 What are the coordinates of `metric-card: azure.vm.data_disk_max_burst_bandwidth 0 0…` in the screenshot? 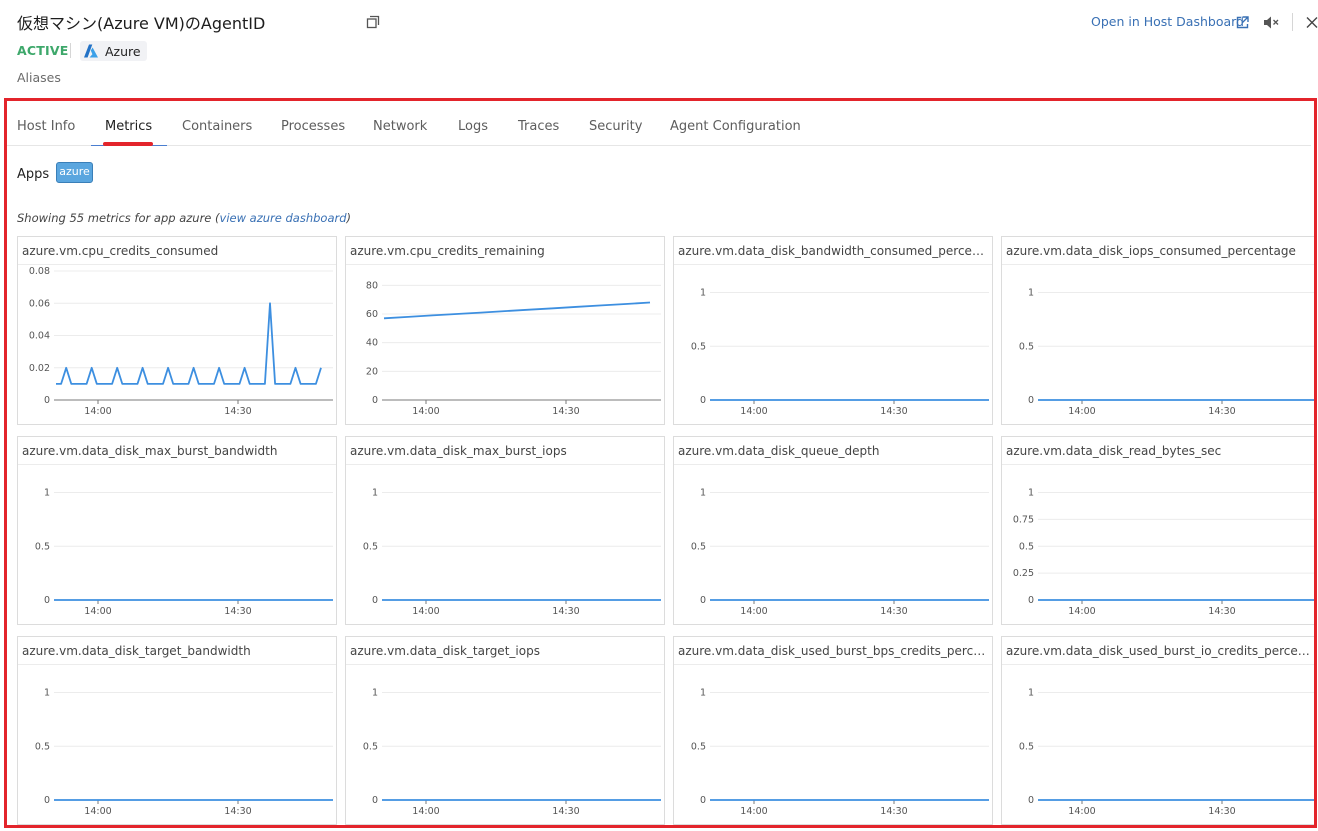 It's located at (177, 530).